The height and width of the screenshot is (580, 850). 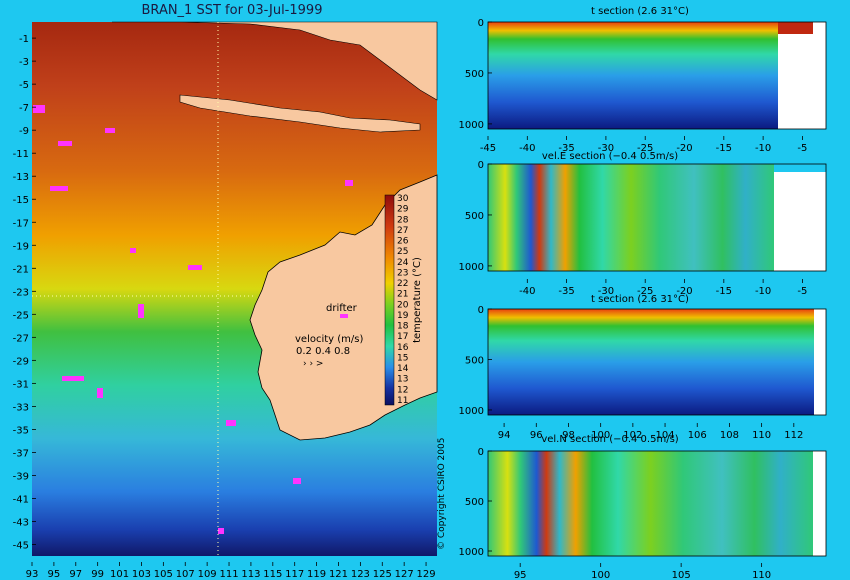 What do you see at coordinates (763, 148) in the screenshot?
I see `x-tick-label: -10` at bounding box center [763, 148].